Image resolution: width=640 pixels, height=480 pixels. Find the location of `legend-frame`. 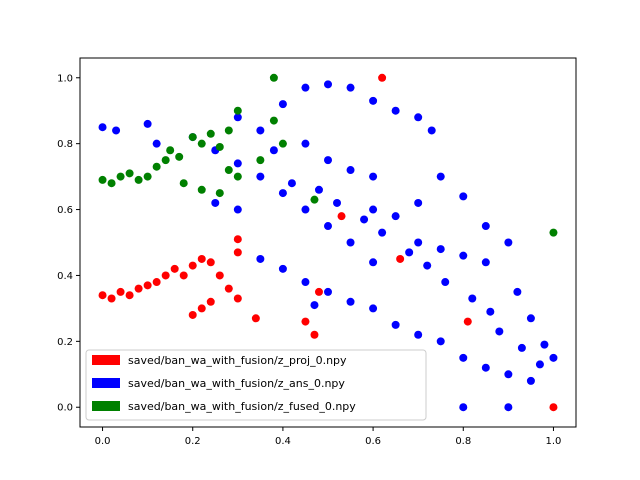

legend-frame is located at coordinates (256, 385).